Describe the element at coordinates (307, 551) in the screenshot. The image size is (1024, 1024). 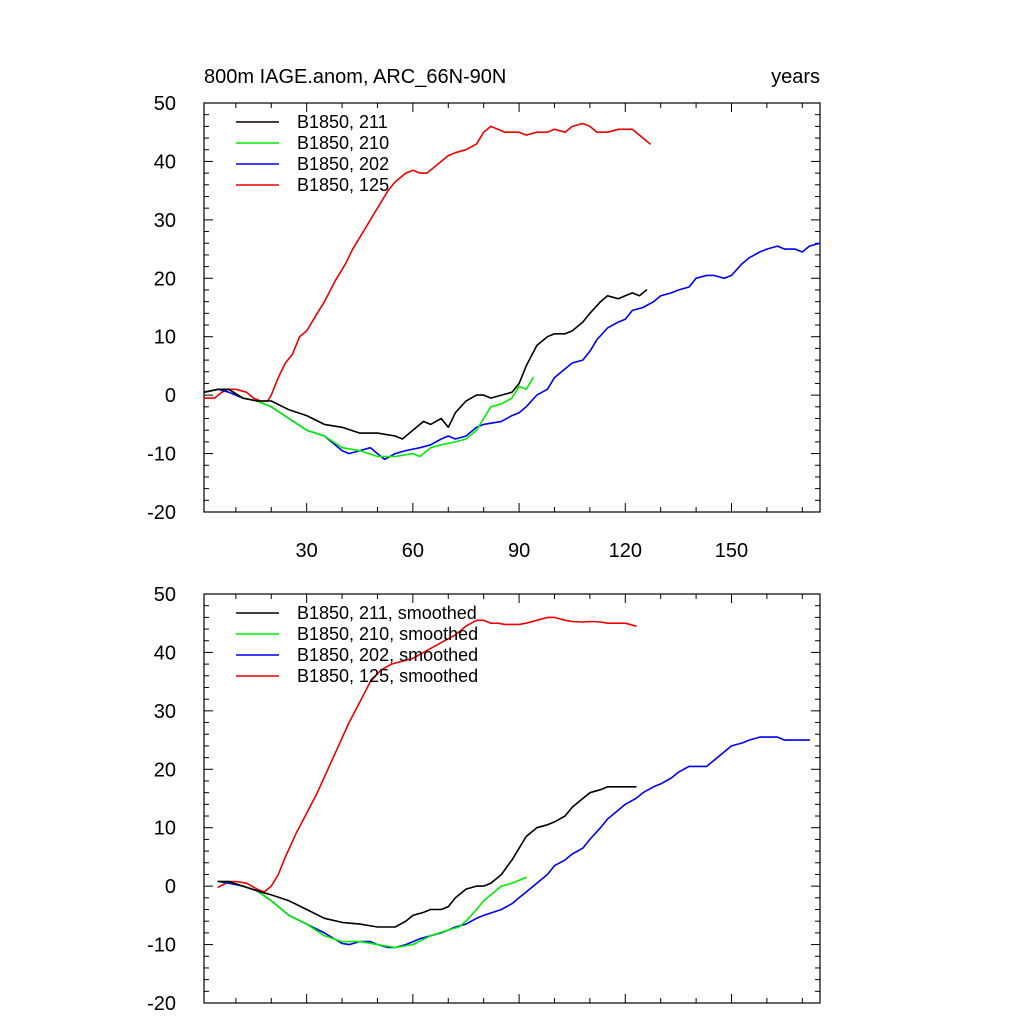
I see `x-tick-label: 30` at that location.